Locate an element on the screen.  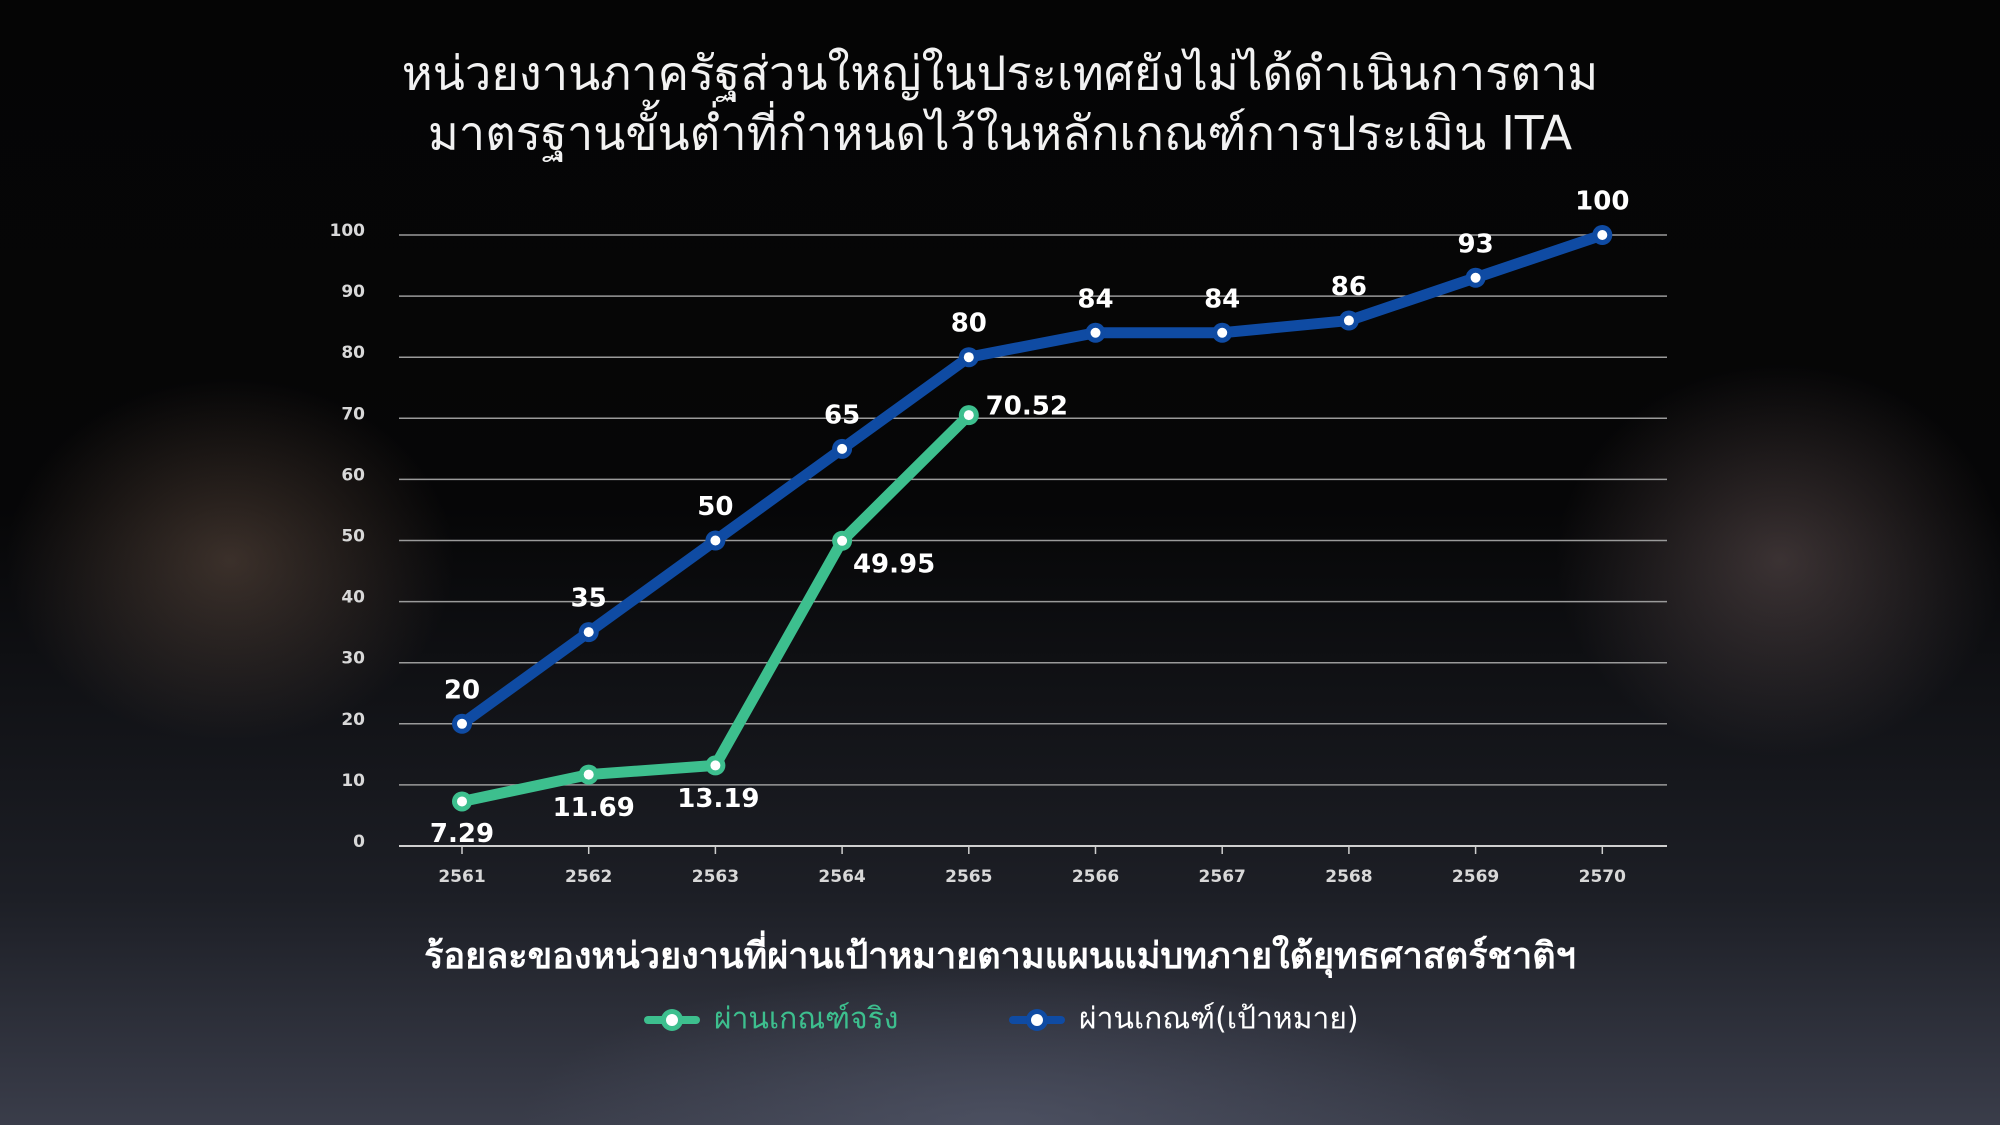
data-label: 35 is located at coordinates (589, 599).